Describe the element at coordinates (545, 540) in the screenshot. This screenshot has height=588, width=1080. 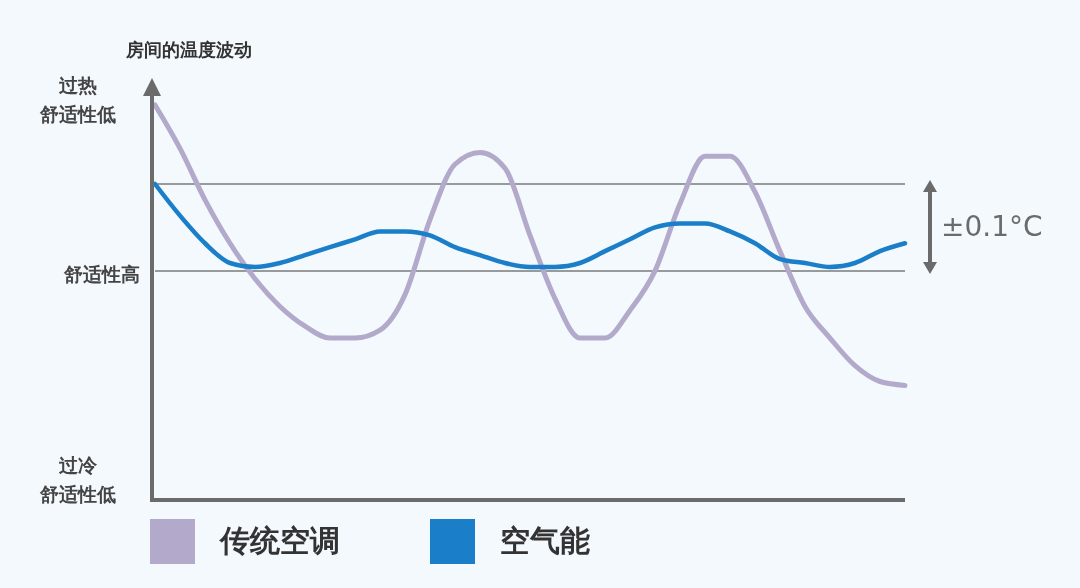
I see `legend-label: 空气能` at that location.